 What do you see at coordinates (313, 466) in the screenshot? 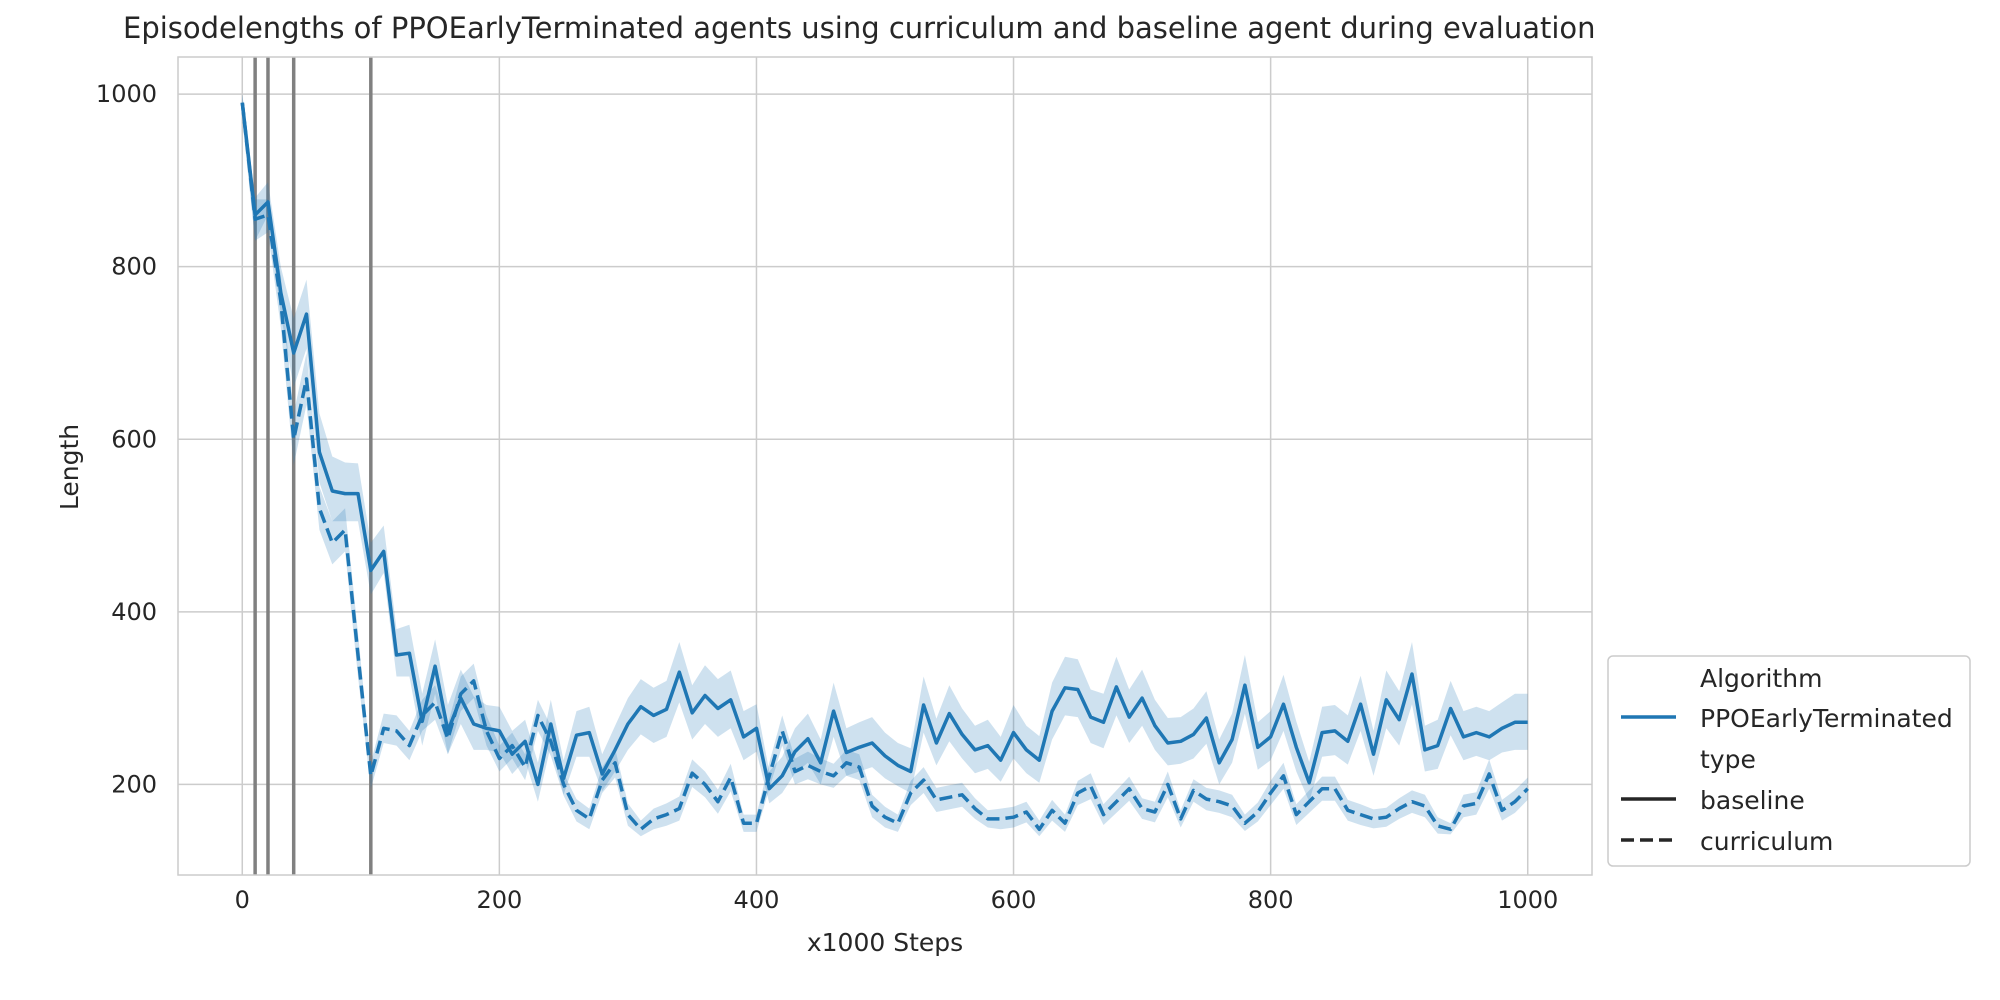
I see `curriculum-switch-lines` at bounding box center [313, 466].